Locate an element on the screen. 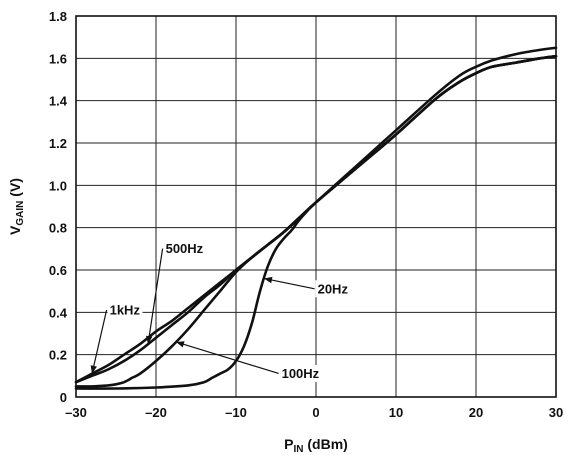 The height and width of the screenshot is (469, 577). annotation-arrowhead-1khz is located at coordinates (93, 369).